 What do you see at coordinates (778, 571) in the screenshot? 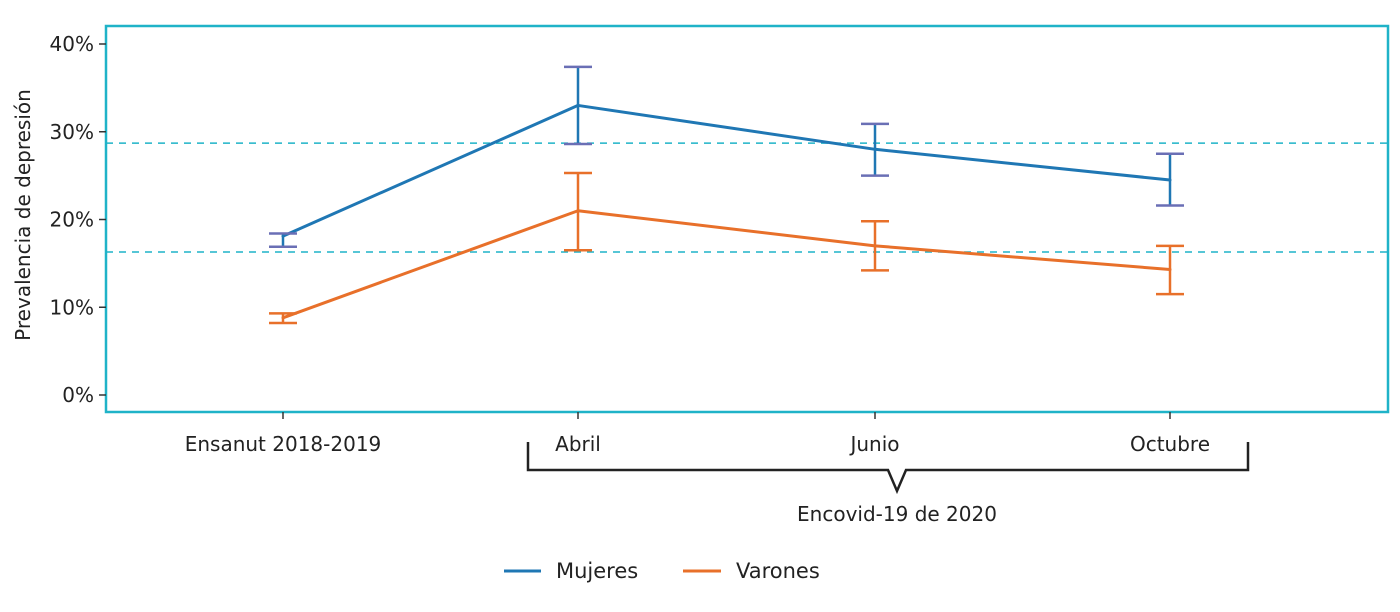
I see `legend-label-varones: Varones` at bounding box center [778, 571].